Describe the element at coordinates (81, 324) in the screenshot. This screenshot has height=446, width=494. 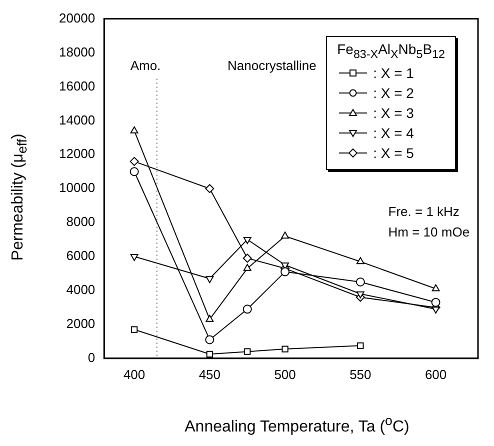
I see `y-tick-label: 2000` at that location.